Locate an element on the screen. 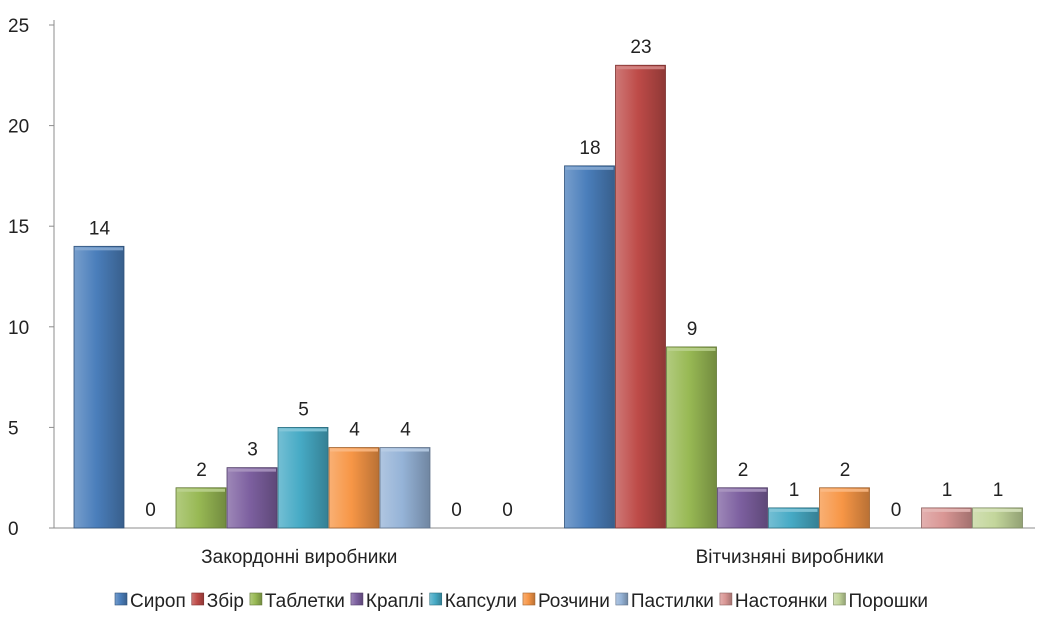 The image size is (1043, 619). data-label: 18 is located at coordinates (589, 148).